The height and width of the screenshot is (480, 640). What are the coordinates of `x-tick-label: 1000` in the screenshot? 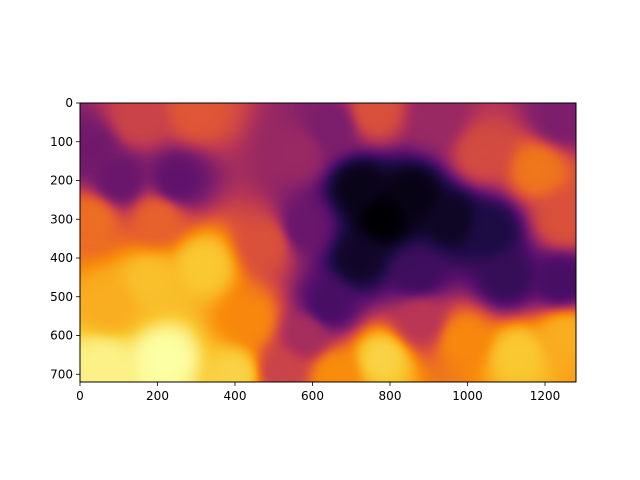 It's located at (467, 396).